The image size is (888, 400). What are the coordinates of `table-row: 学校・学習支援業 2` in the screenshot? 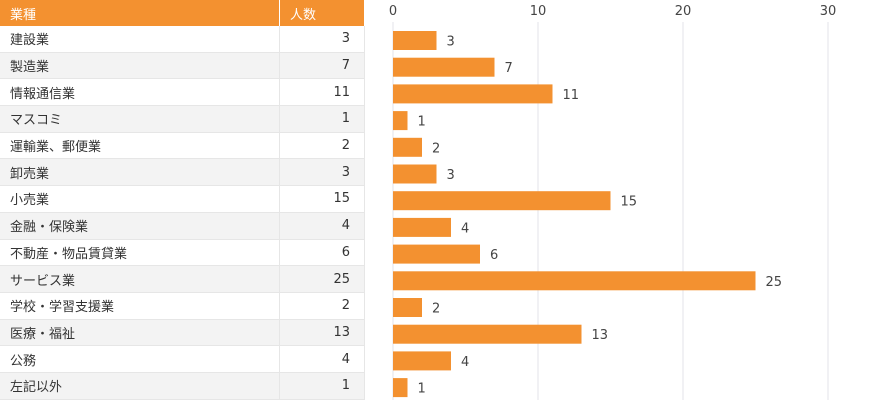 It's located at (182, 306).